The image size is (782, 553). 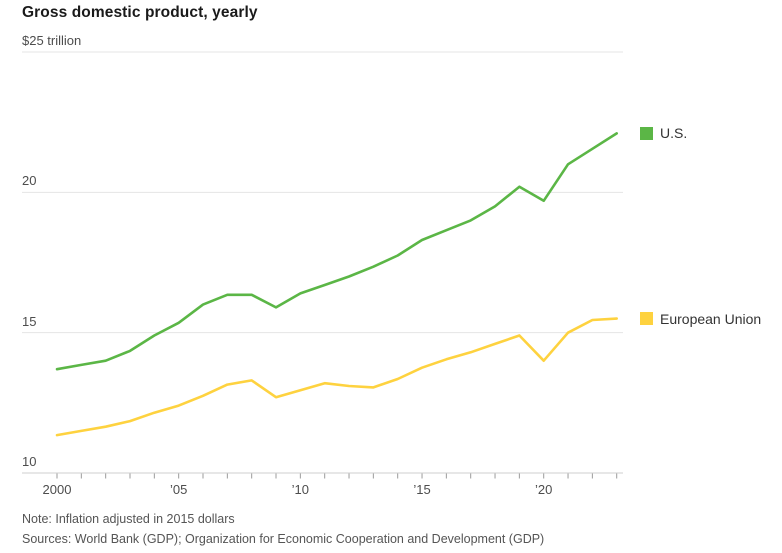 What do you see at coordinates (57, 489) in the screenshot?
I see `x-axis-tick-label: 2000` at bounding box center [57, 489].